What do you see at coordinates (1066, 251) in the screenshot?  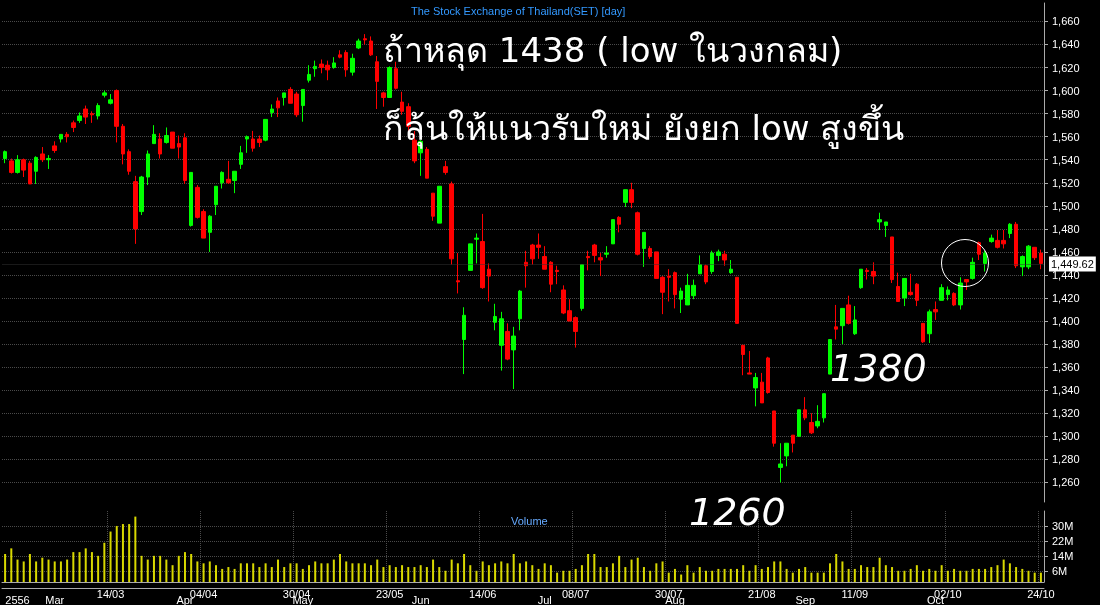 I see `y-tick-label: 1,460` at bounding box center [1066, 251].